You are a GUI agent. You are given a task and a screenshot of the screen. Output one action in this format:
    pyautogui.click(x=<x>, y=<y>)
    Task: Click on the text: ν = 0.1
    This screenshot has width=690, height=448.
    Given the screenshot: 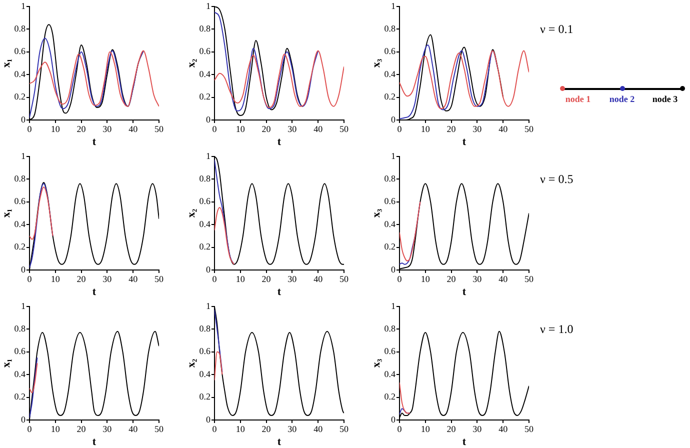 What is the action you would take?
    pyautogui.click(x=557, y=29)
    